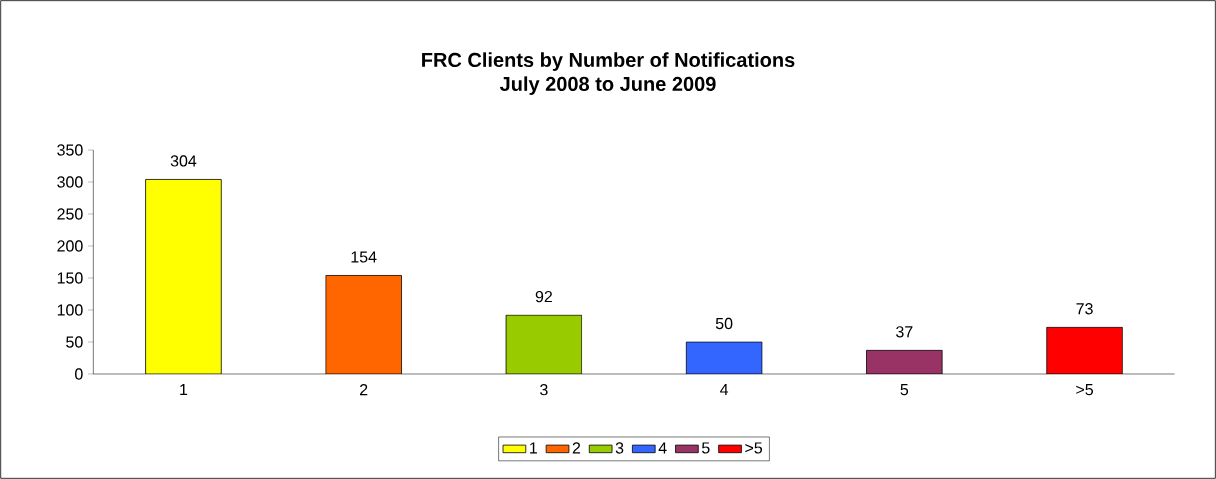  Describe the element at coordinates (619, 448) in the screenshot. I see `legend-label: 3` at that location.